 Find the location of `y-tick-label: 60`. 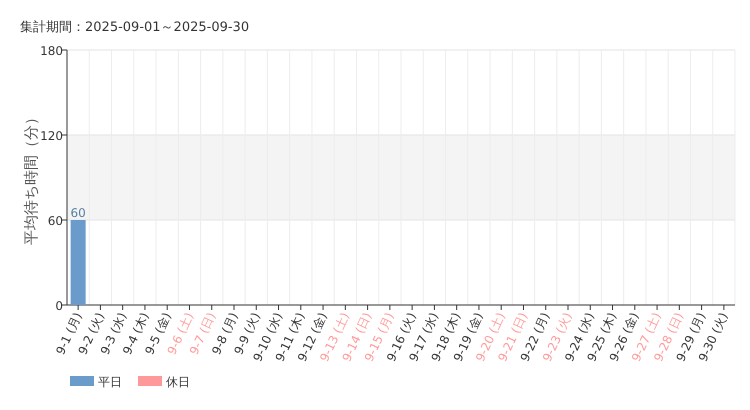

y-tick-label: 60 is located at coordinates (55, 221).